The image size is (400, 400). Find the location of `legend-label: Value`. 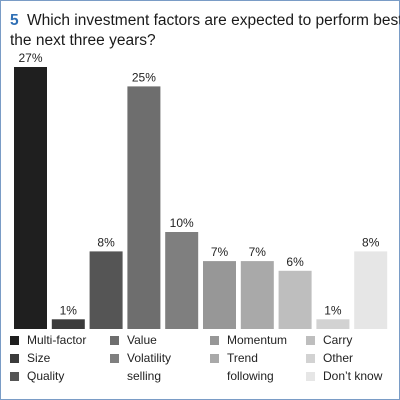

legend-label: Value is located at coordinates (142, 340).